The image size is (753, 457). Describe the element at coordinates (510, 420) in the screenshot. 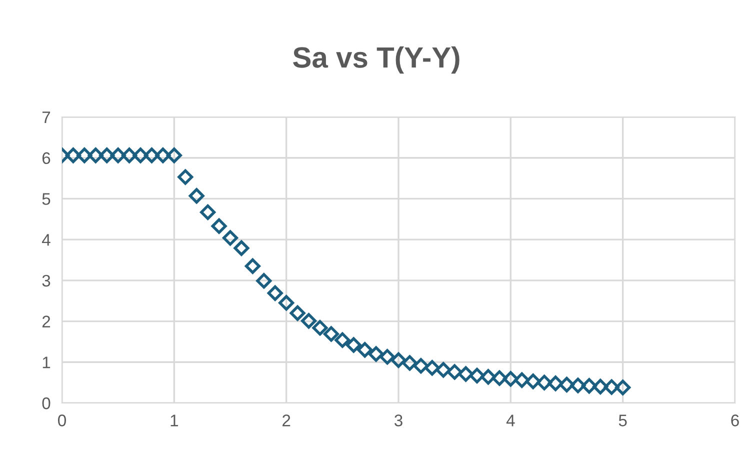

I see `x-tick-label: 4` at that location.